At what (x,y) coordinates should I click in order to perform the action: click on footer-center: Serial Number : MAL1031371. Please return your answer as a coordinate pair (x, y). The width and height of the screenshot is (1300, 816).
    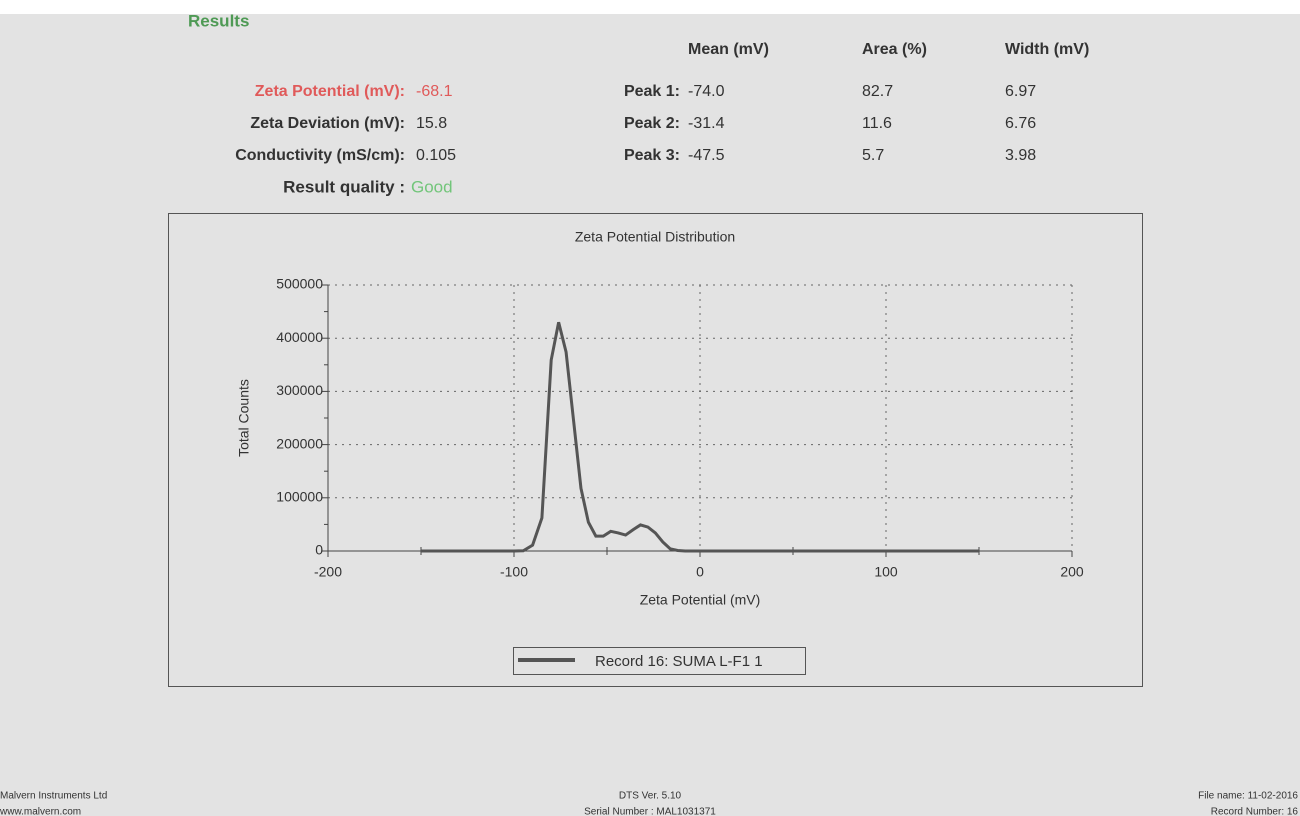
    Looking at the image, I should click on (650, 811).